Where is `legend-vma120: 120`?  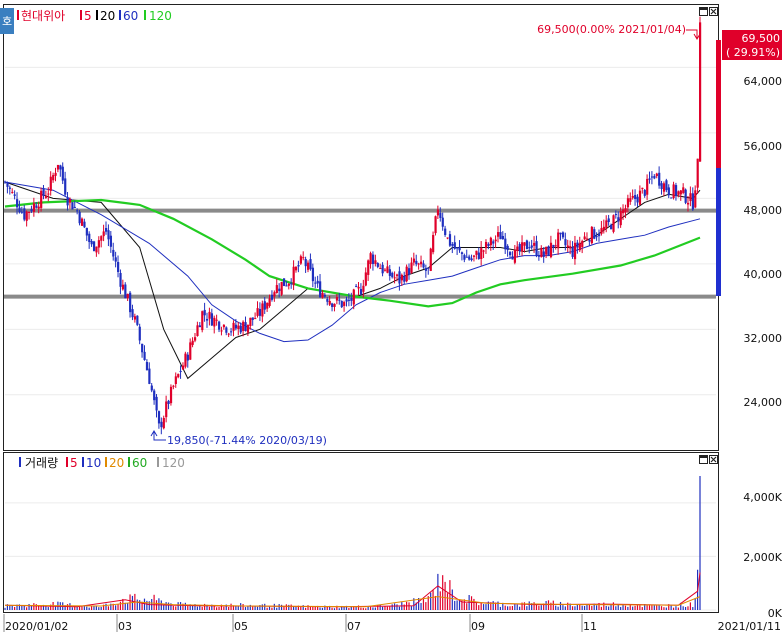 legend-vma120: 120 is located at coordinates (173, 463).